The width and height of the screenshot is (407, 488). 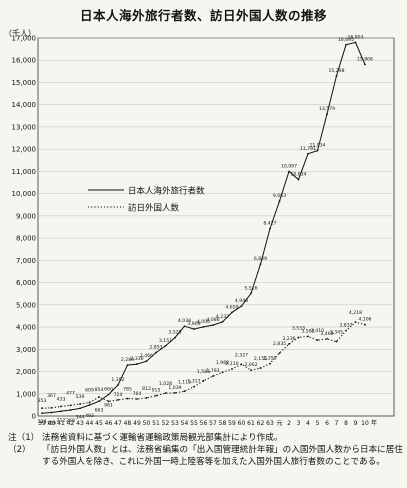 What do you see at coordinates (26, 283) in the screenshot?
I see `y-tick-label: 6,000` at bounding box center [26, 283].